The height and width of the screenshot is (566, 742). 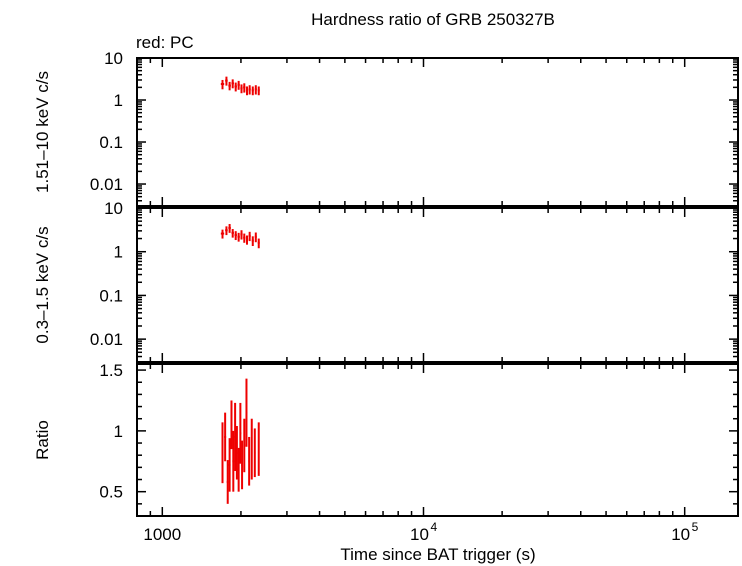 I want to click on x-tick-label: 1000, so click(x=162, y=534).